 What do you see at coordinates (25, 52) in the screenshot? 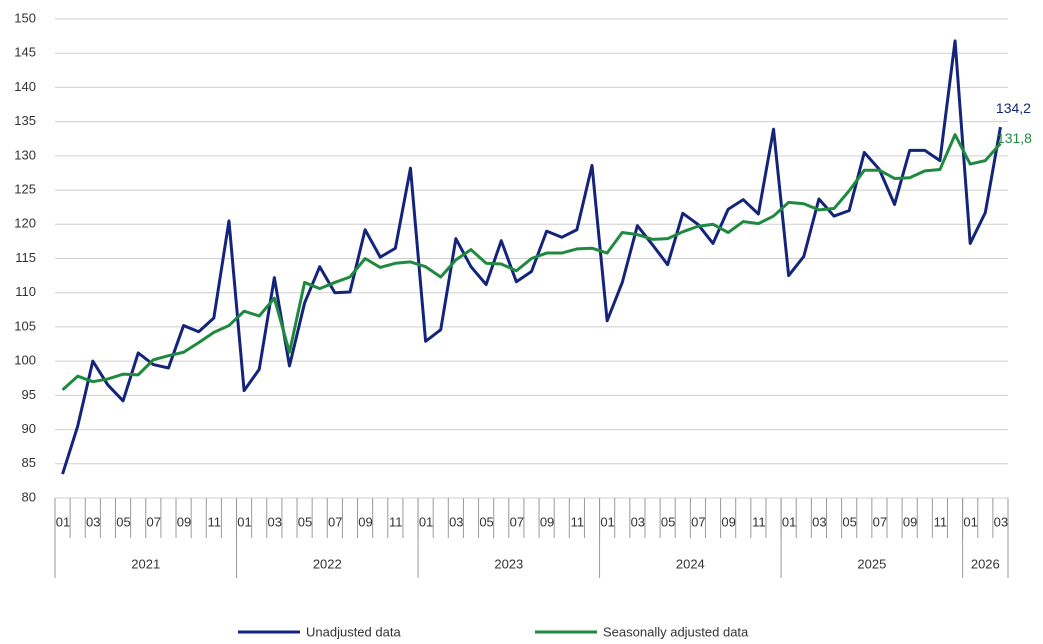
I see `y-tick-label: 145` at bounding box center [25, 52].